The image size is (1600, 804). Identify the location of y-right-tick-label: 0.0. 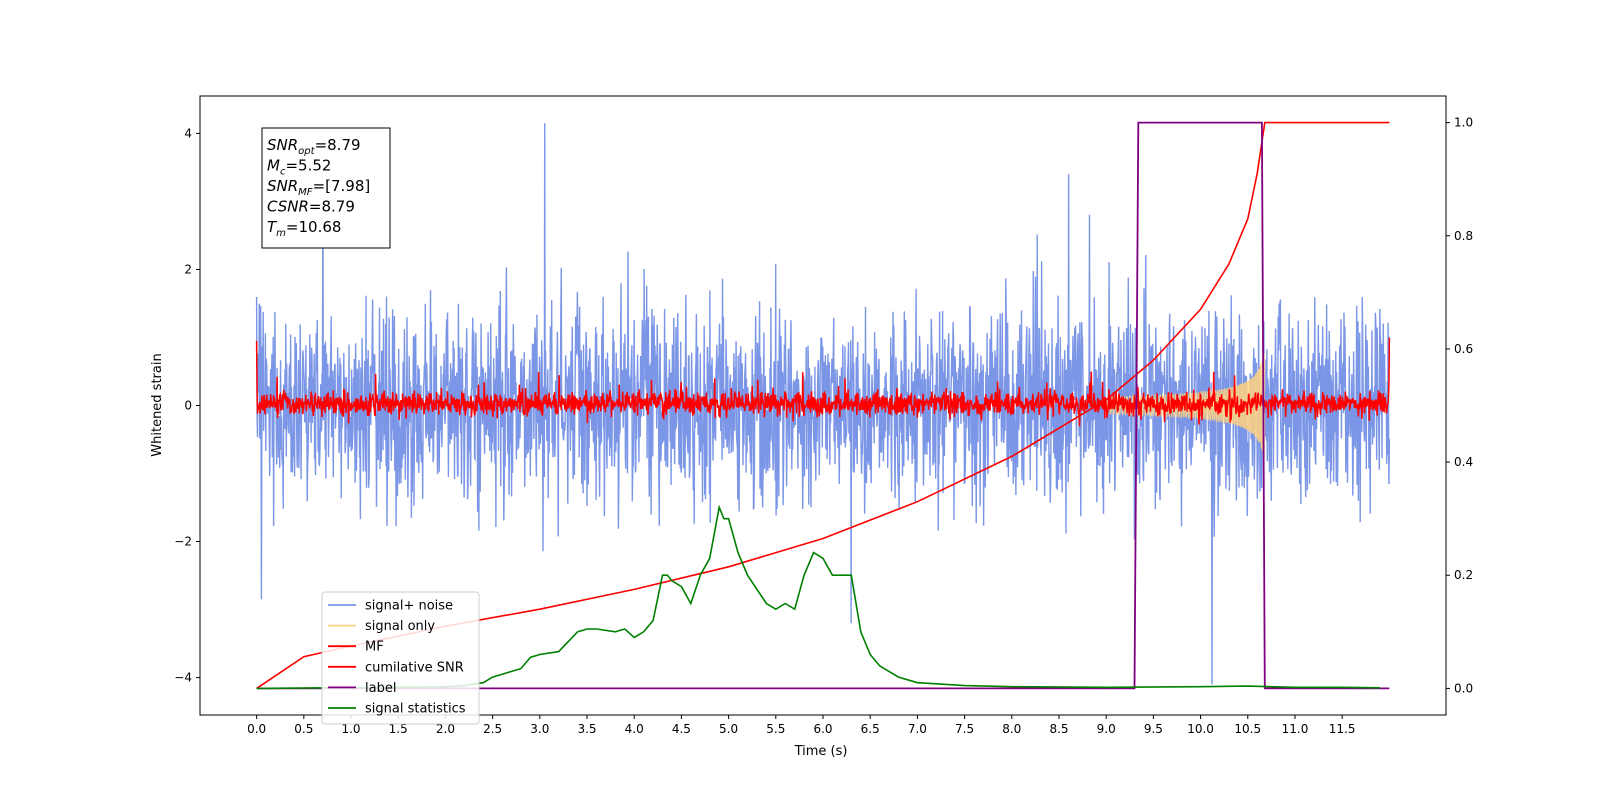
(1463, 688).